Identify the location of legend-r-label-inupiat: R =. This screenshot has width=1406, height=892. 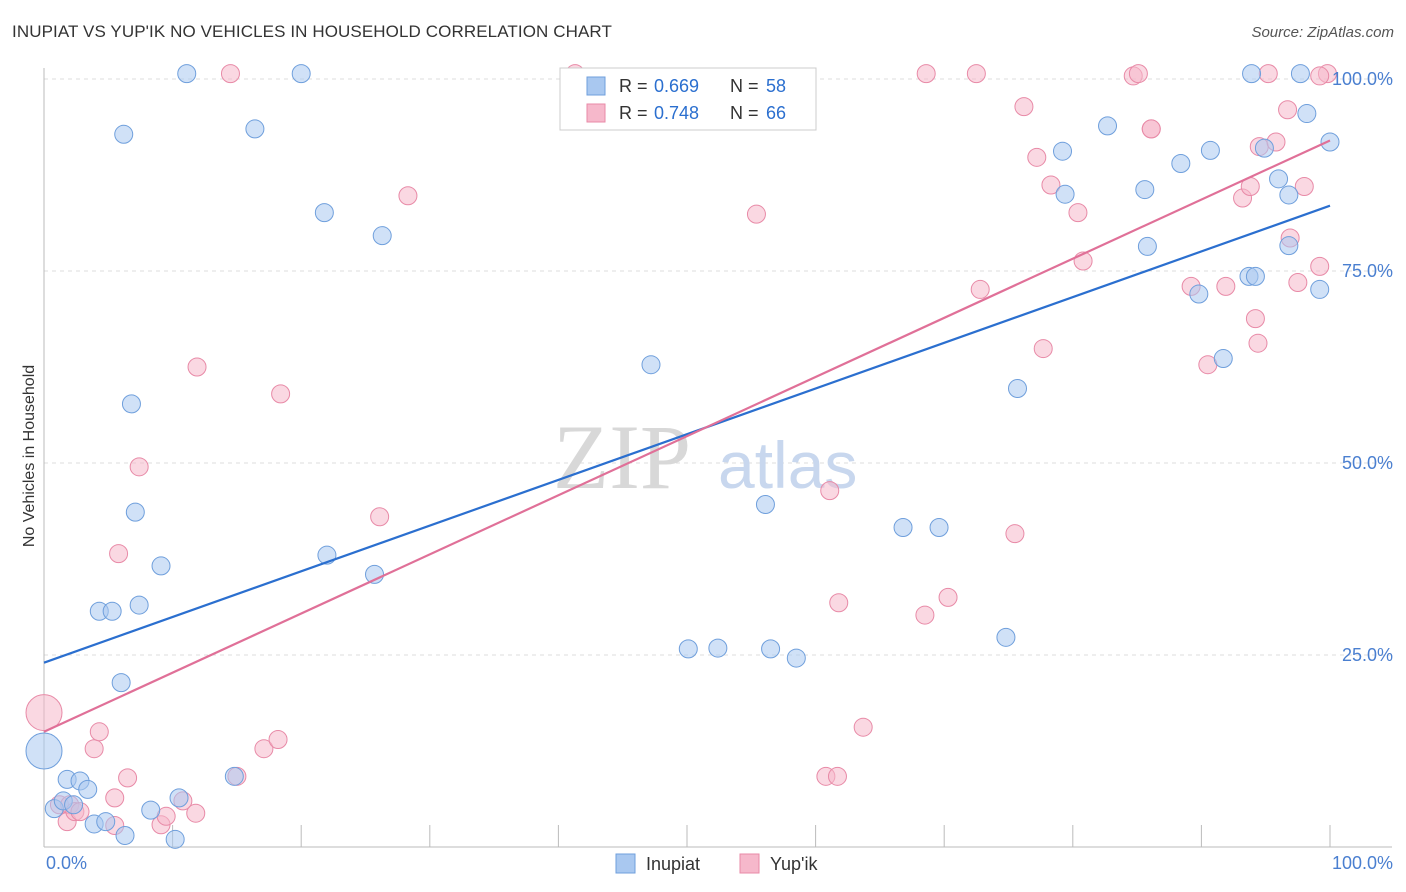
(633, 86).